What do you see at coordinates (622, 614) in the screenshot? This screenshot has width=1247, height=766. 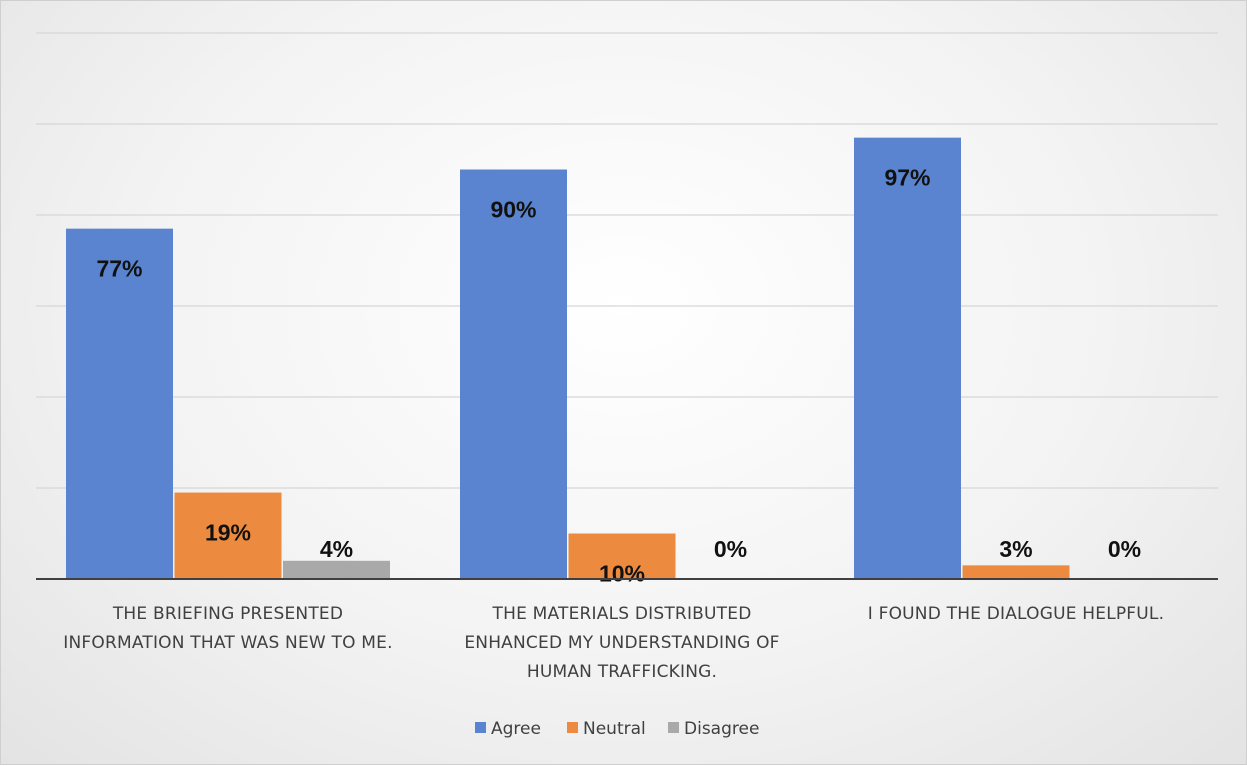 I see `category-label-2-line-1: THE MATERIALS DISTRIBUTED` at bounding box center [622, 614].